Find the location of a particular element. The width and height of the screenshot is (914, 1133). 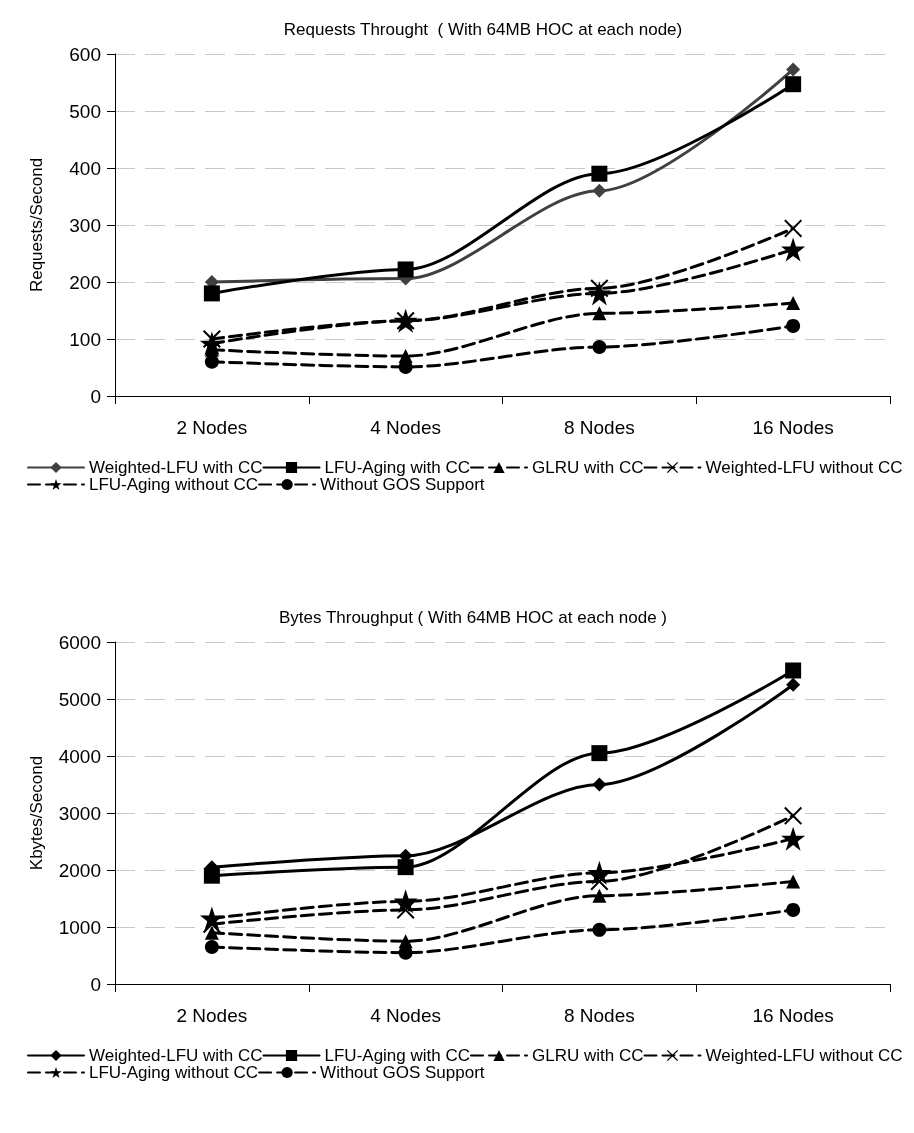

y-tick-label: 200 is located at coordinates (85, 282).